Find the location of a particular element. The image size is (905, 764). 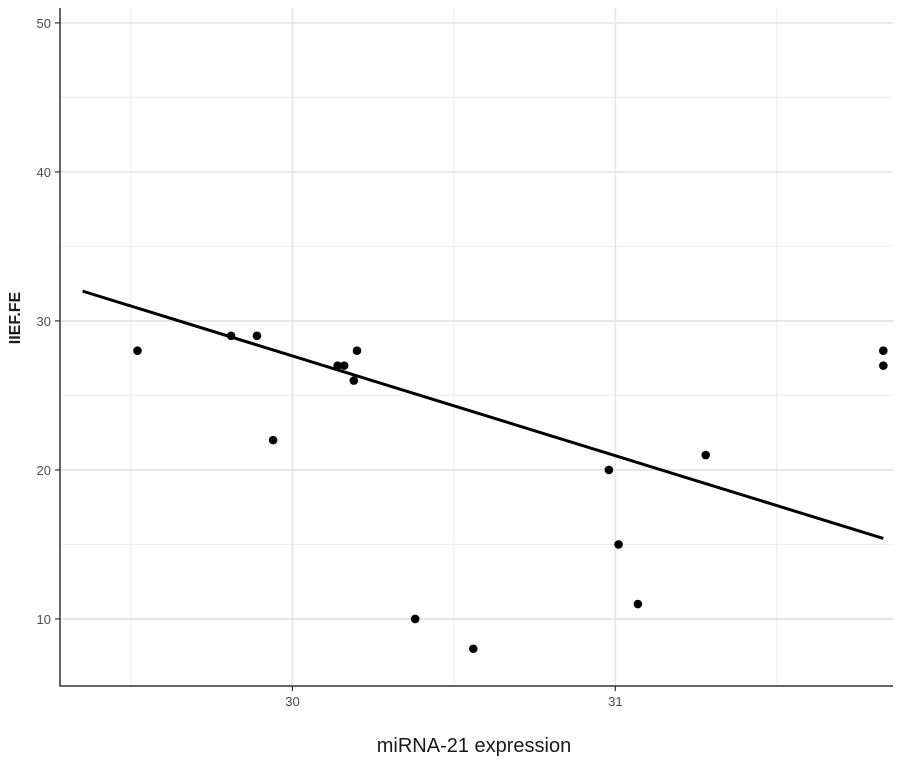

x-tick-label: 30 is located at coordinates (292, 701).